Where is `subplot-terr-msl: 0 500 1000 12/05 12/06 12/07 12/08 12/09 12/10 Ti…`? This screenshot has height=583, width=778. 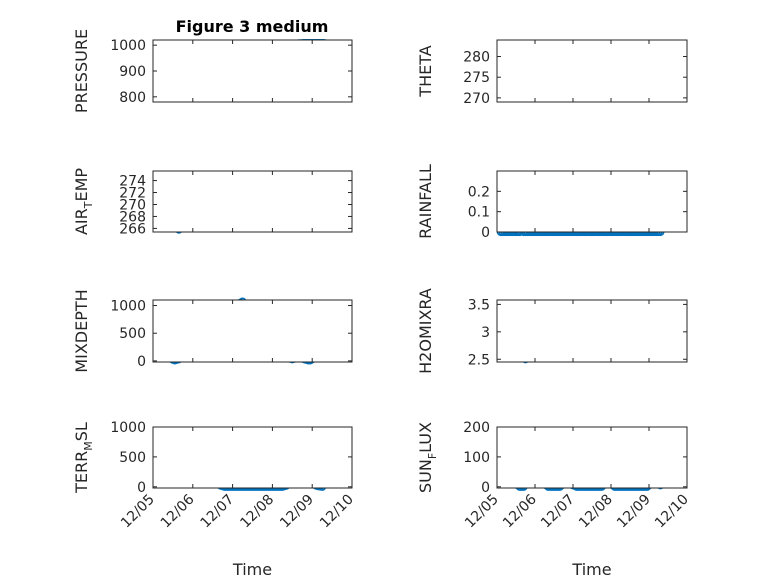
subplot-terr-msl: 0 500 1000 12/05 12/06 12/07 12/08 12/09 12/10 Ti… is located at coordinates (214, 499).